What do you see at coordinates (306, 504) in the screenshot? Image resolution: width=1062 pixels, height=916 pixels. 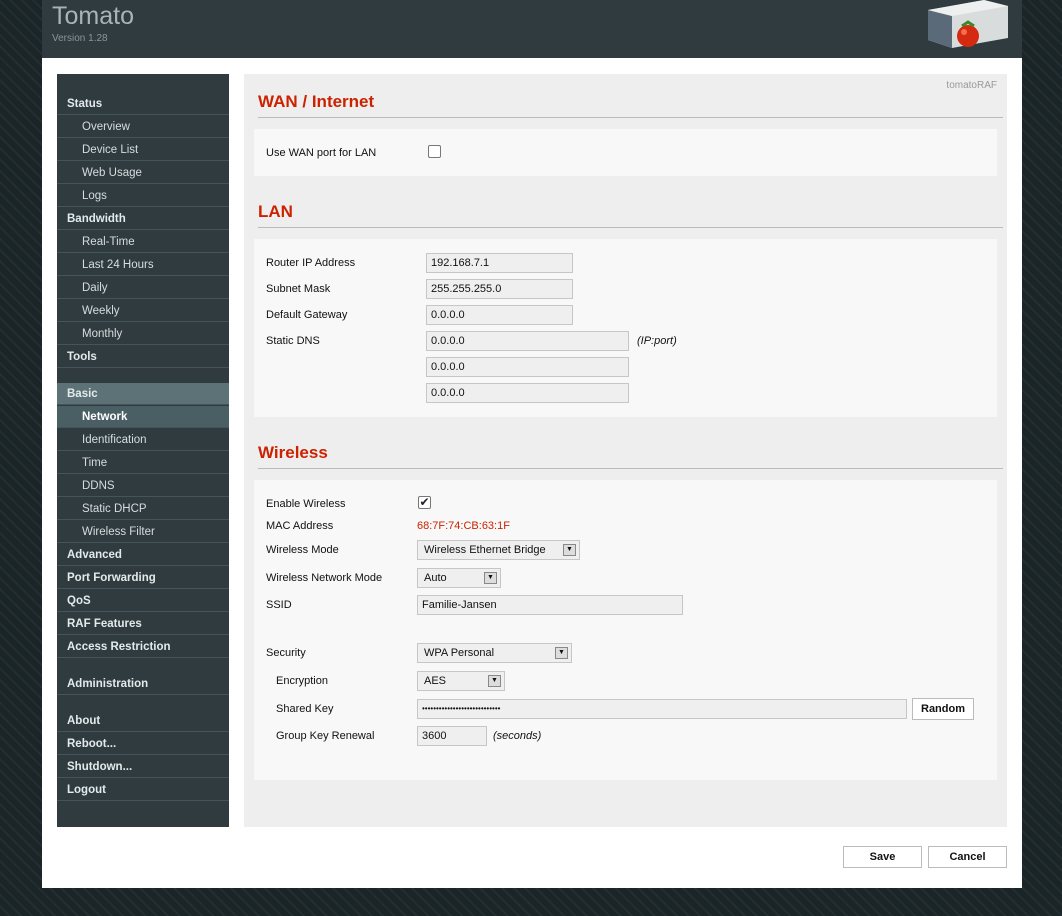 I see `enable-wireless-label: Enable Wireless` at bounding box center [306, 504].